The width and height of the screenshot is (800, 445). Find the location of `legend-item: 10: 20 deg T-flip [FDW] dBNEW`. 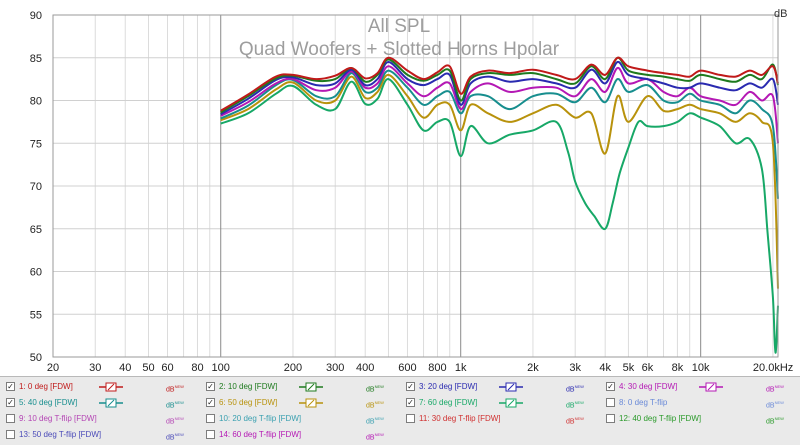

legend-item: 10: 20 deg T-flip [FDW] dBNEW is located at coordinates (300, 419).